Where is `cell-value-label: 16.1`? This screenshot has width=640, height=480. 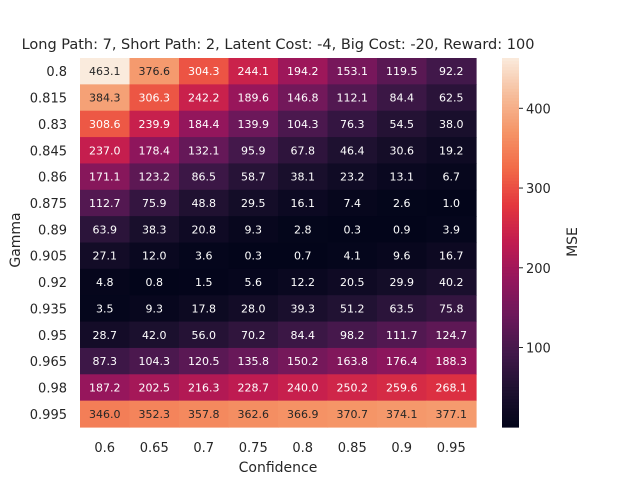
cell-value-label: 16.1 is located at coordinates (303, 203).